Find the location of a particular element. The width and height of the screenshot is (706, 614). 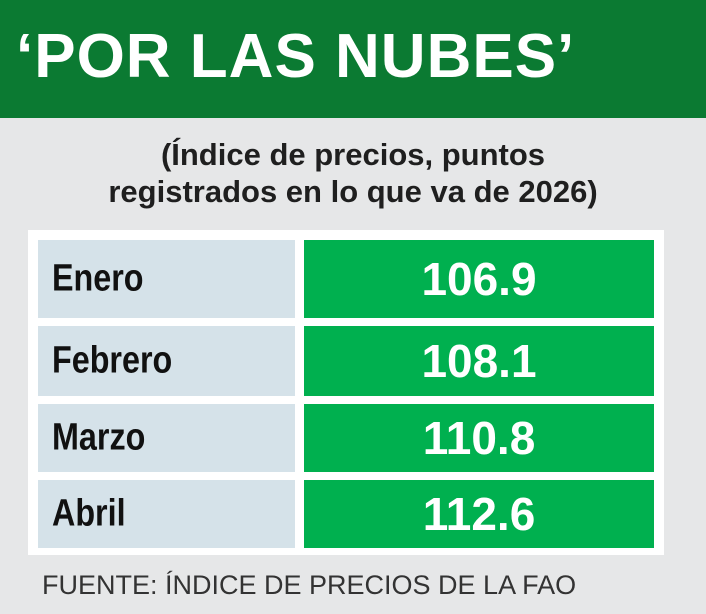

subtitle-line: registrados en lo que va de 2026) is located at coordinates (353, 191).